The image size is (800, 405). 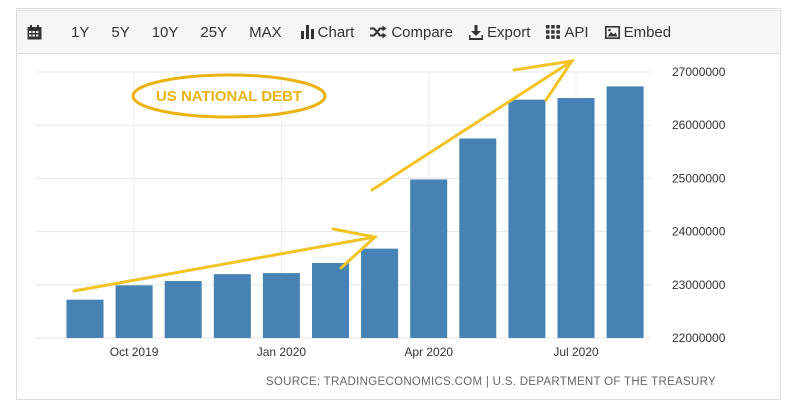 I want to click on api-button: API, so click(x=567, y=32).